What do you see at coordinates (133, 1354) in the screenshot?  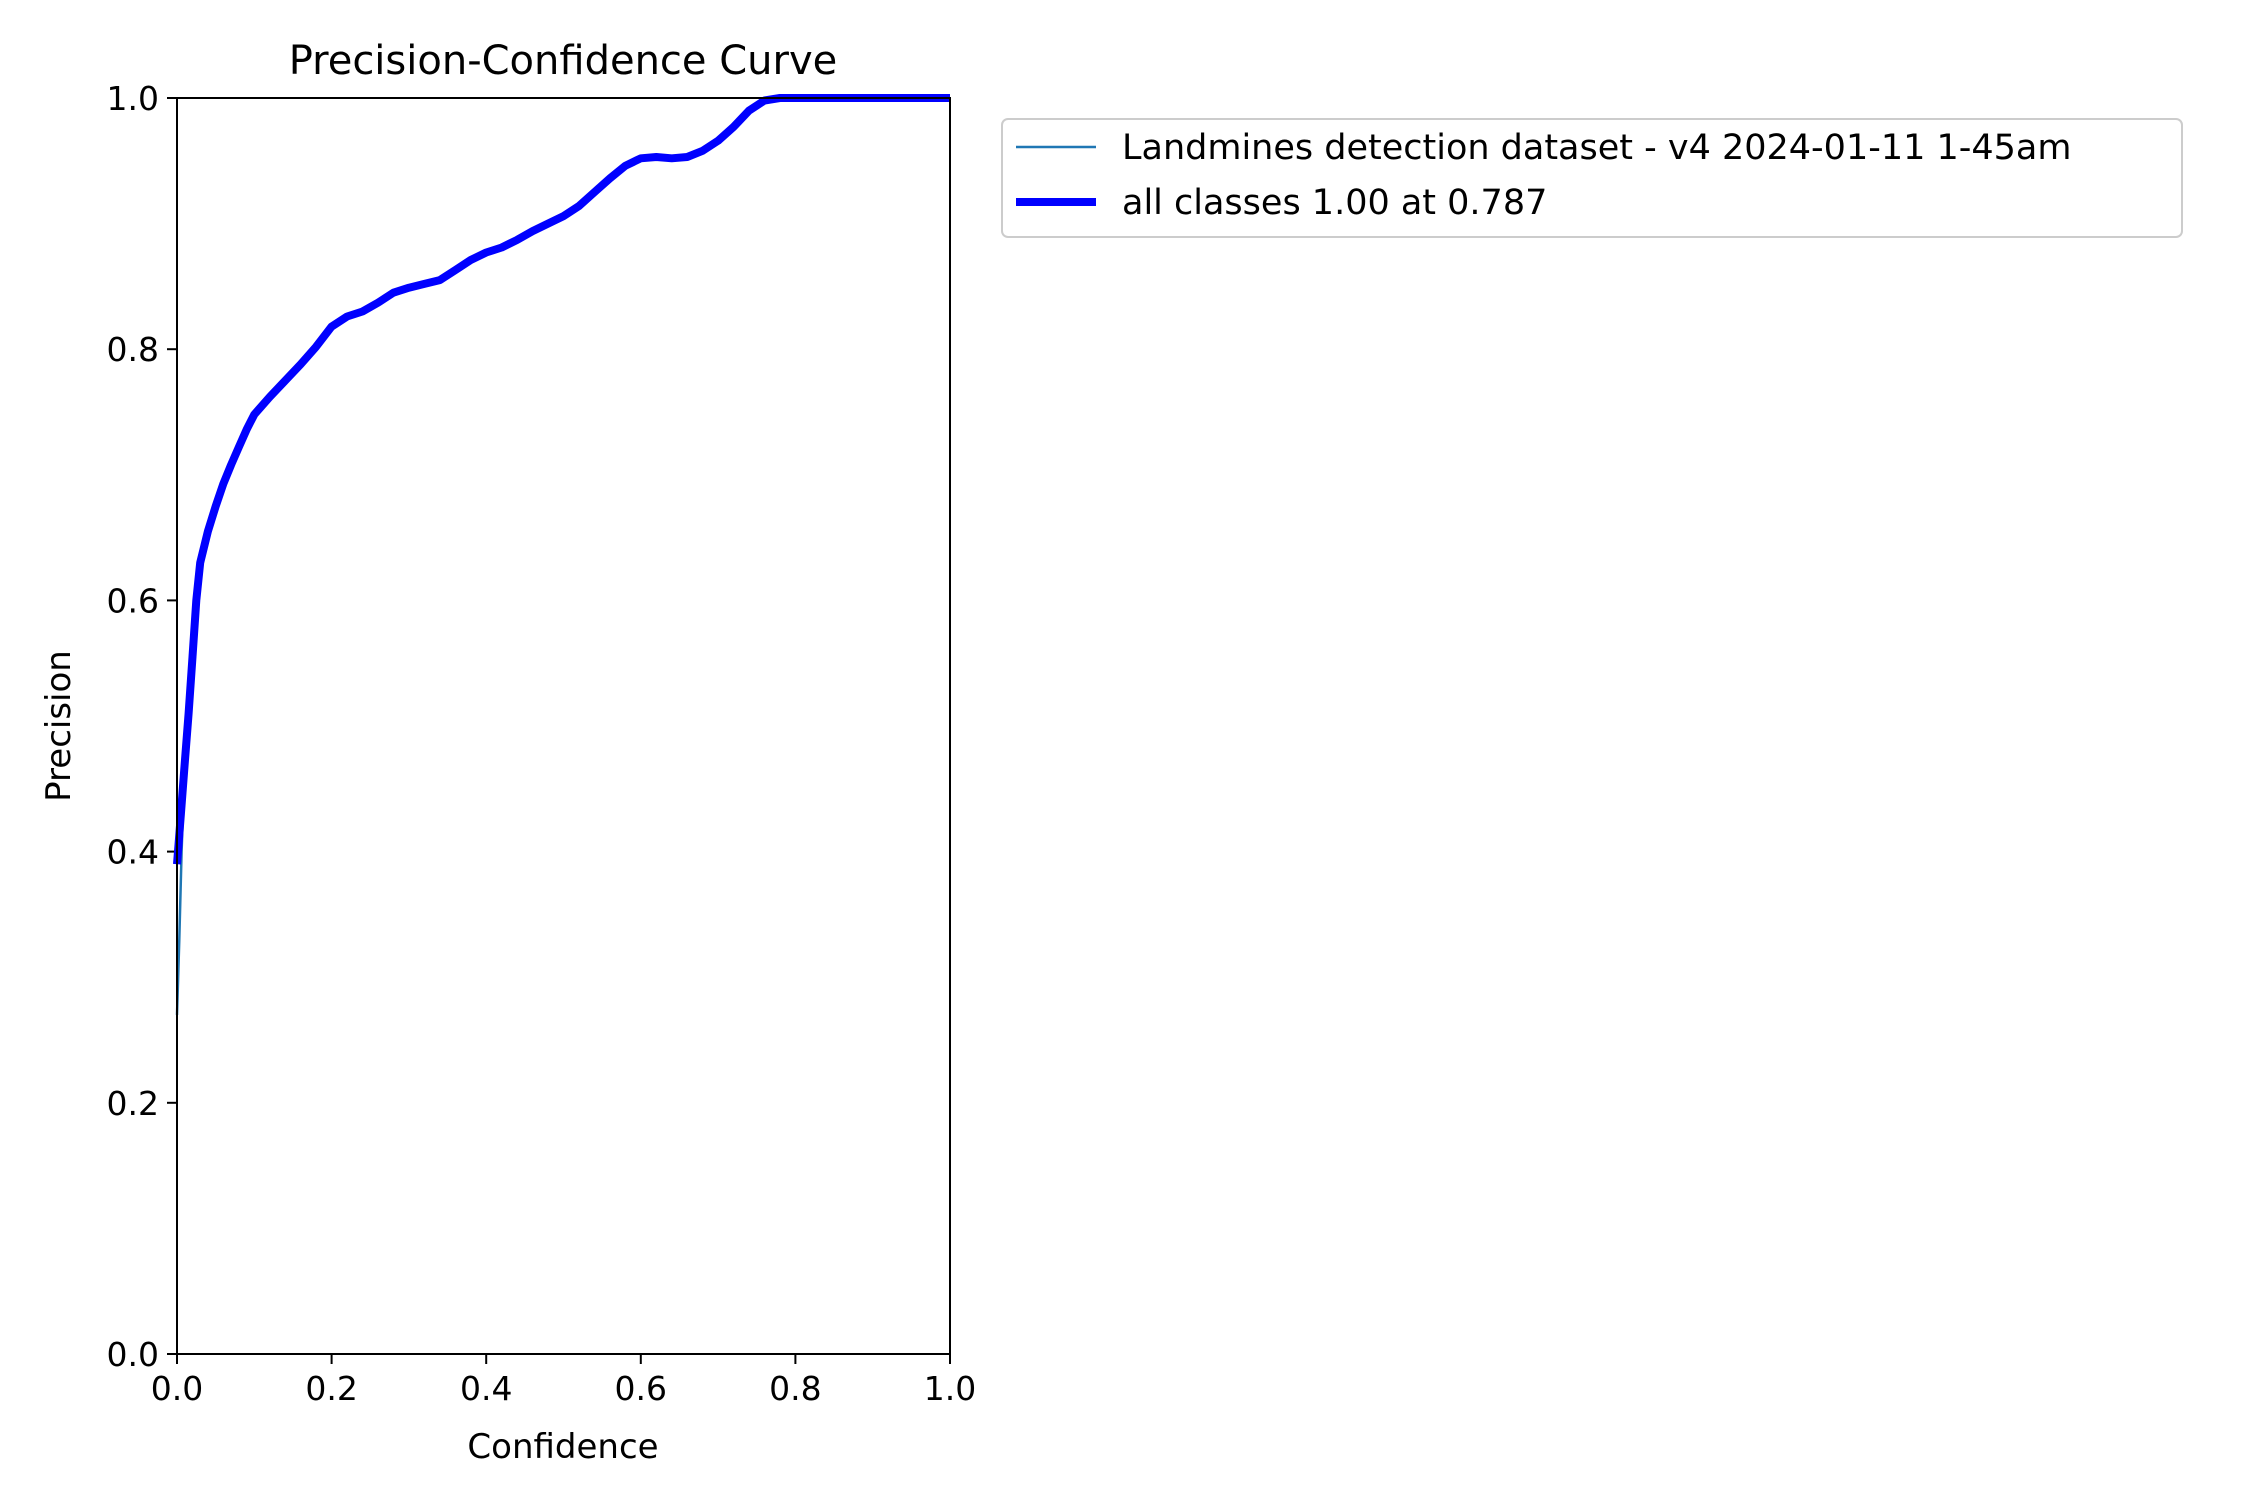 I see `y-tick-label: 0.0` at bounding box center [133, 1354].